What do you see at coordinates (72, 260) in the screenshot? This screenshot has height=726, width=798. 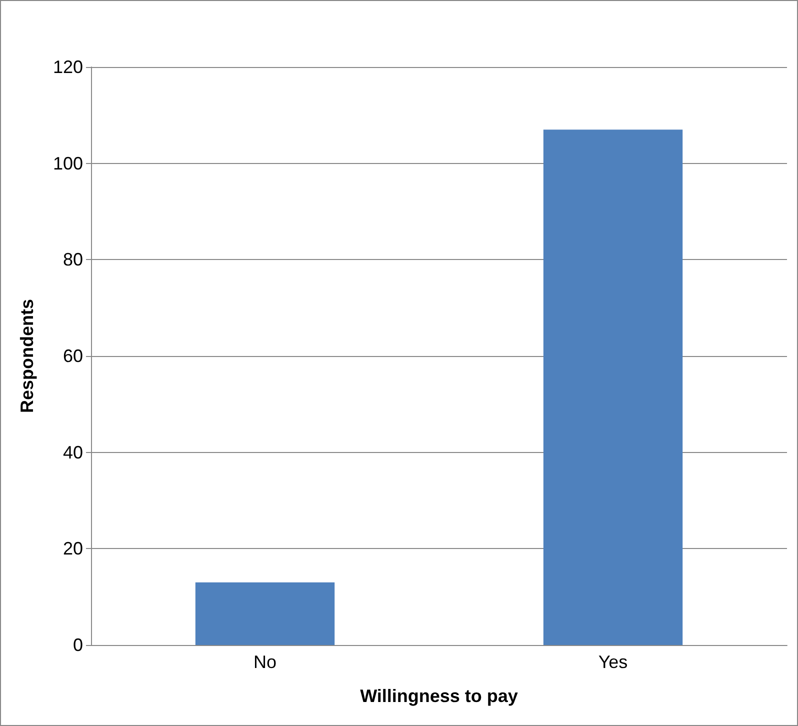 I see `y-tick-label: 80` at bounding box center [72, 260].